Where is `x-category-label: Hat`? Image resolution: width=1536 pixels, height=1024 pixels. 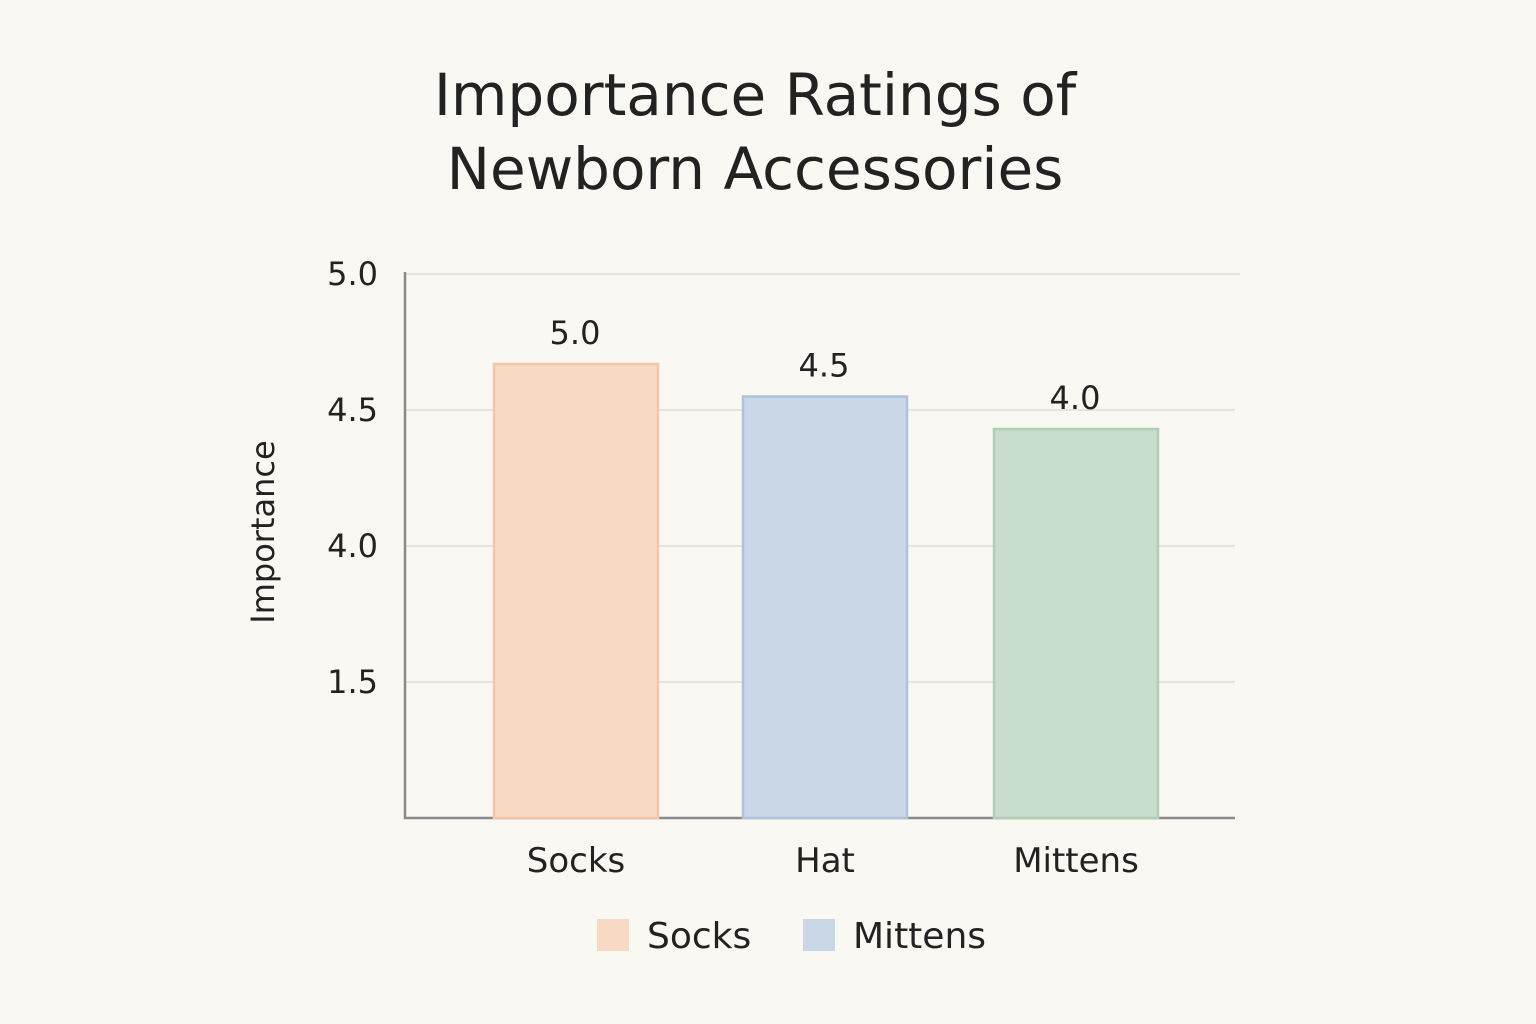
x-category-label: Hat is located at coordinates (825, 861).